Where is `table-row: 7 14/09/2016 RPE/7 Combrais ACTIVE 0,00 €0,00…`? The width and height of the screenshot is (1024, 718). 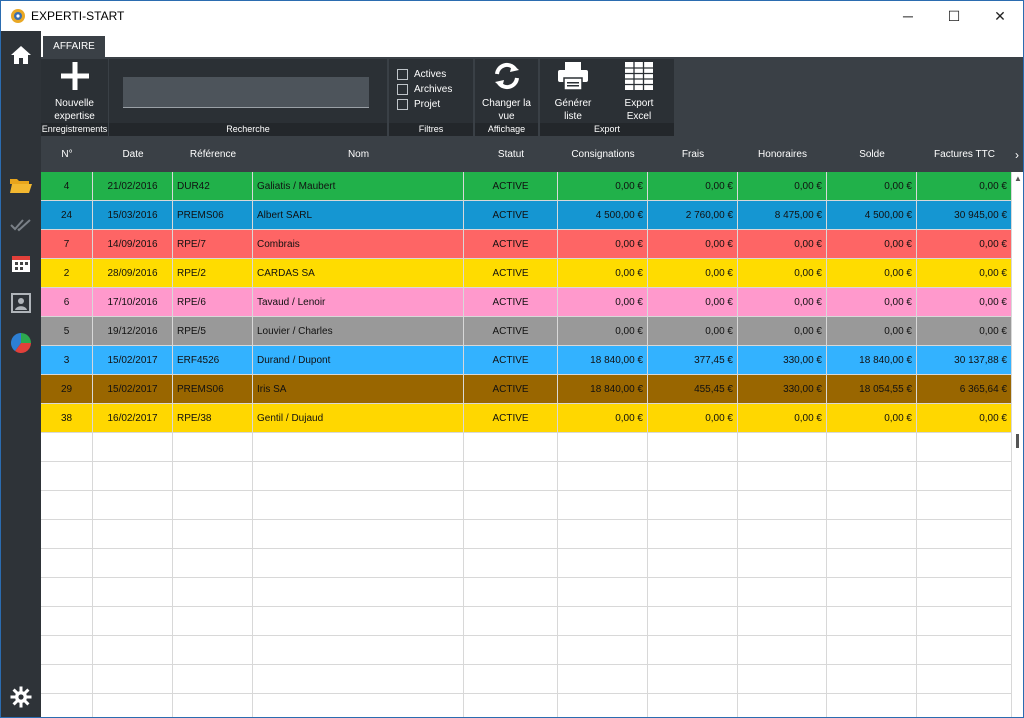 table-row: 7 14/09/2016 RPE/7 Combrais ACTIVE 0,00 €0,00… is located at coordinates (526, 244).